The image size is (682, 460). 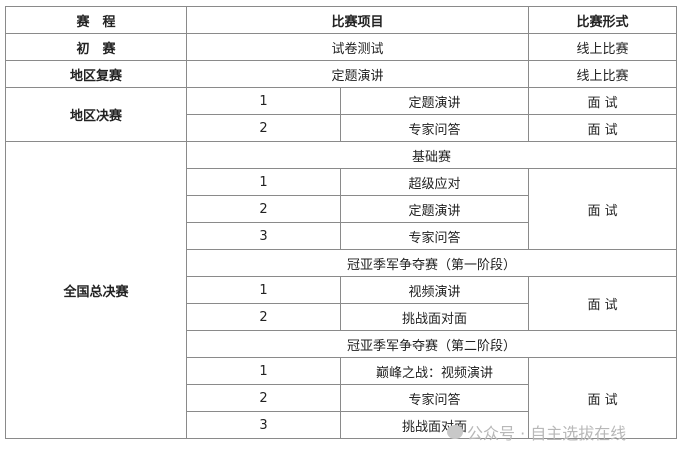 I want to click on section-title: 冠亚季军争夺赛（第二阶段）, so click(x=431, y=344).